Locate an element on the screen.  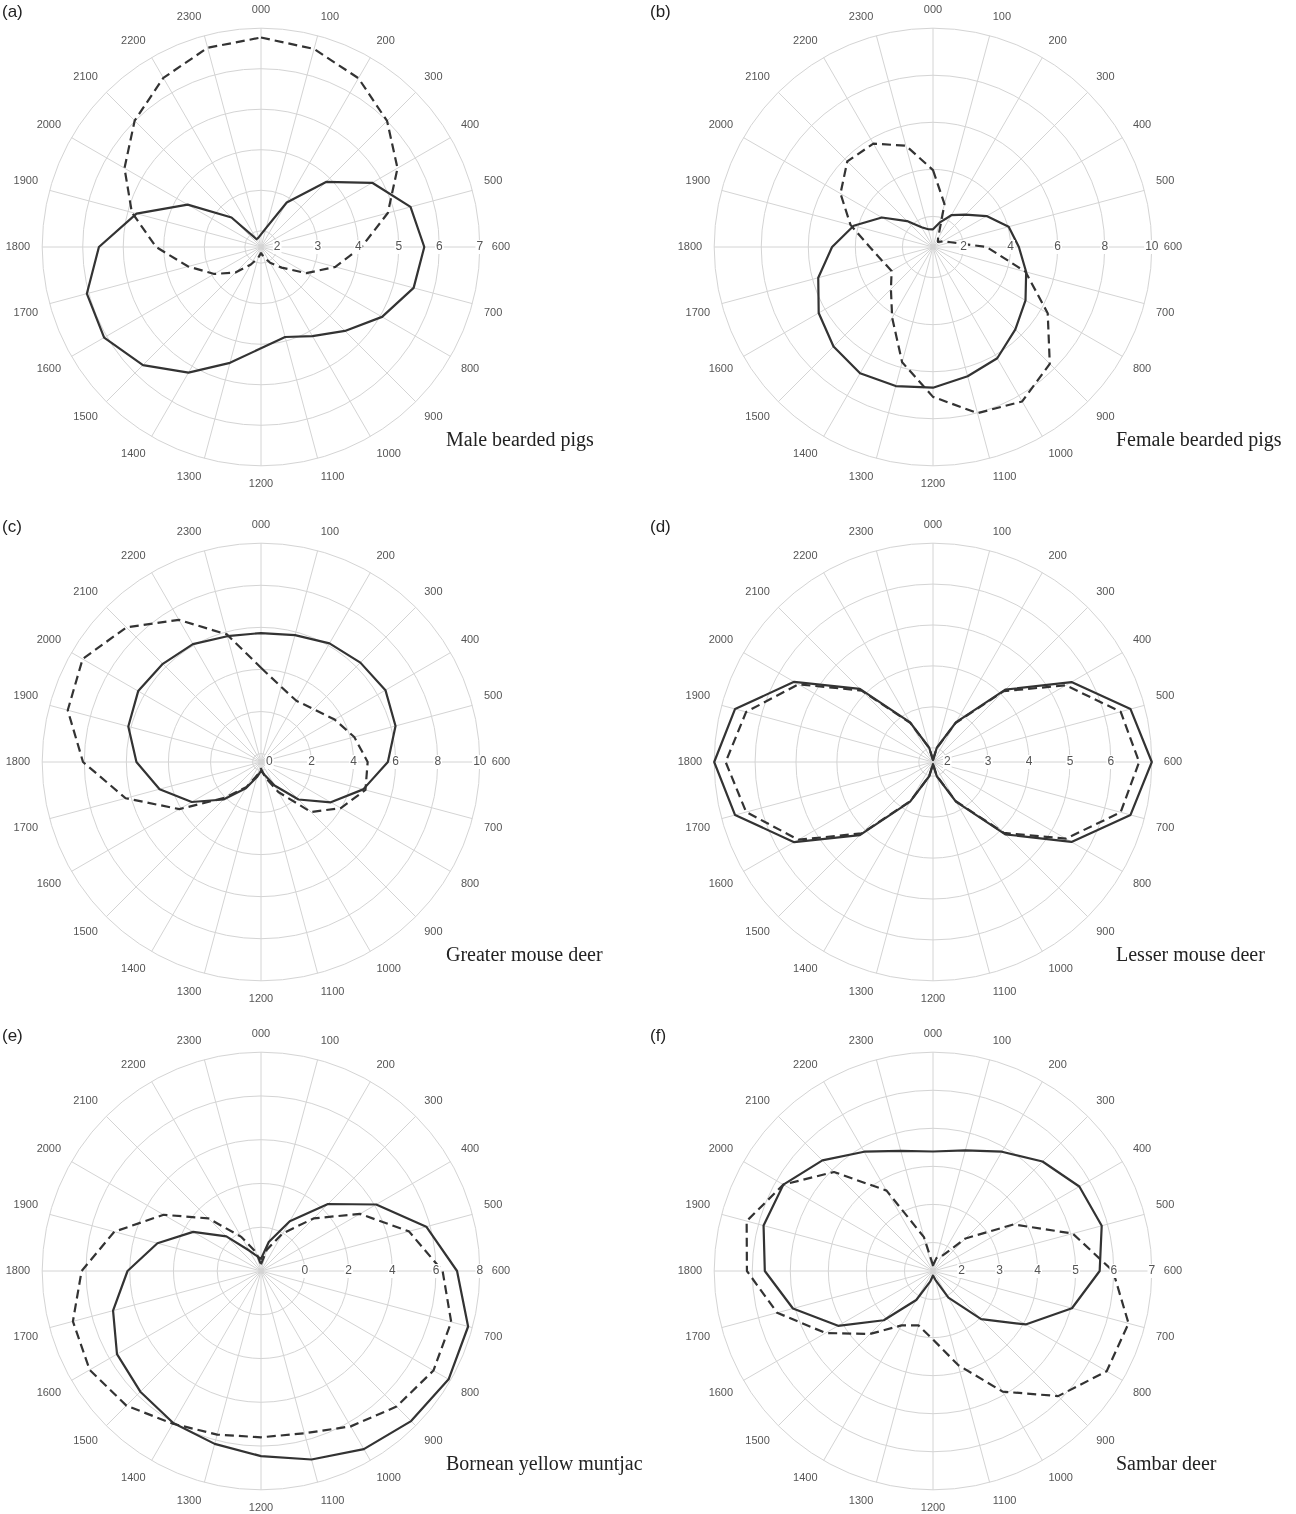
chart-title: (f) is located at coordinates (658, 1036).